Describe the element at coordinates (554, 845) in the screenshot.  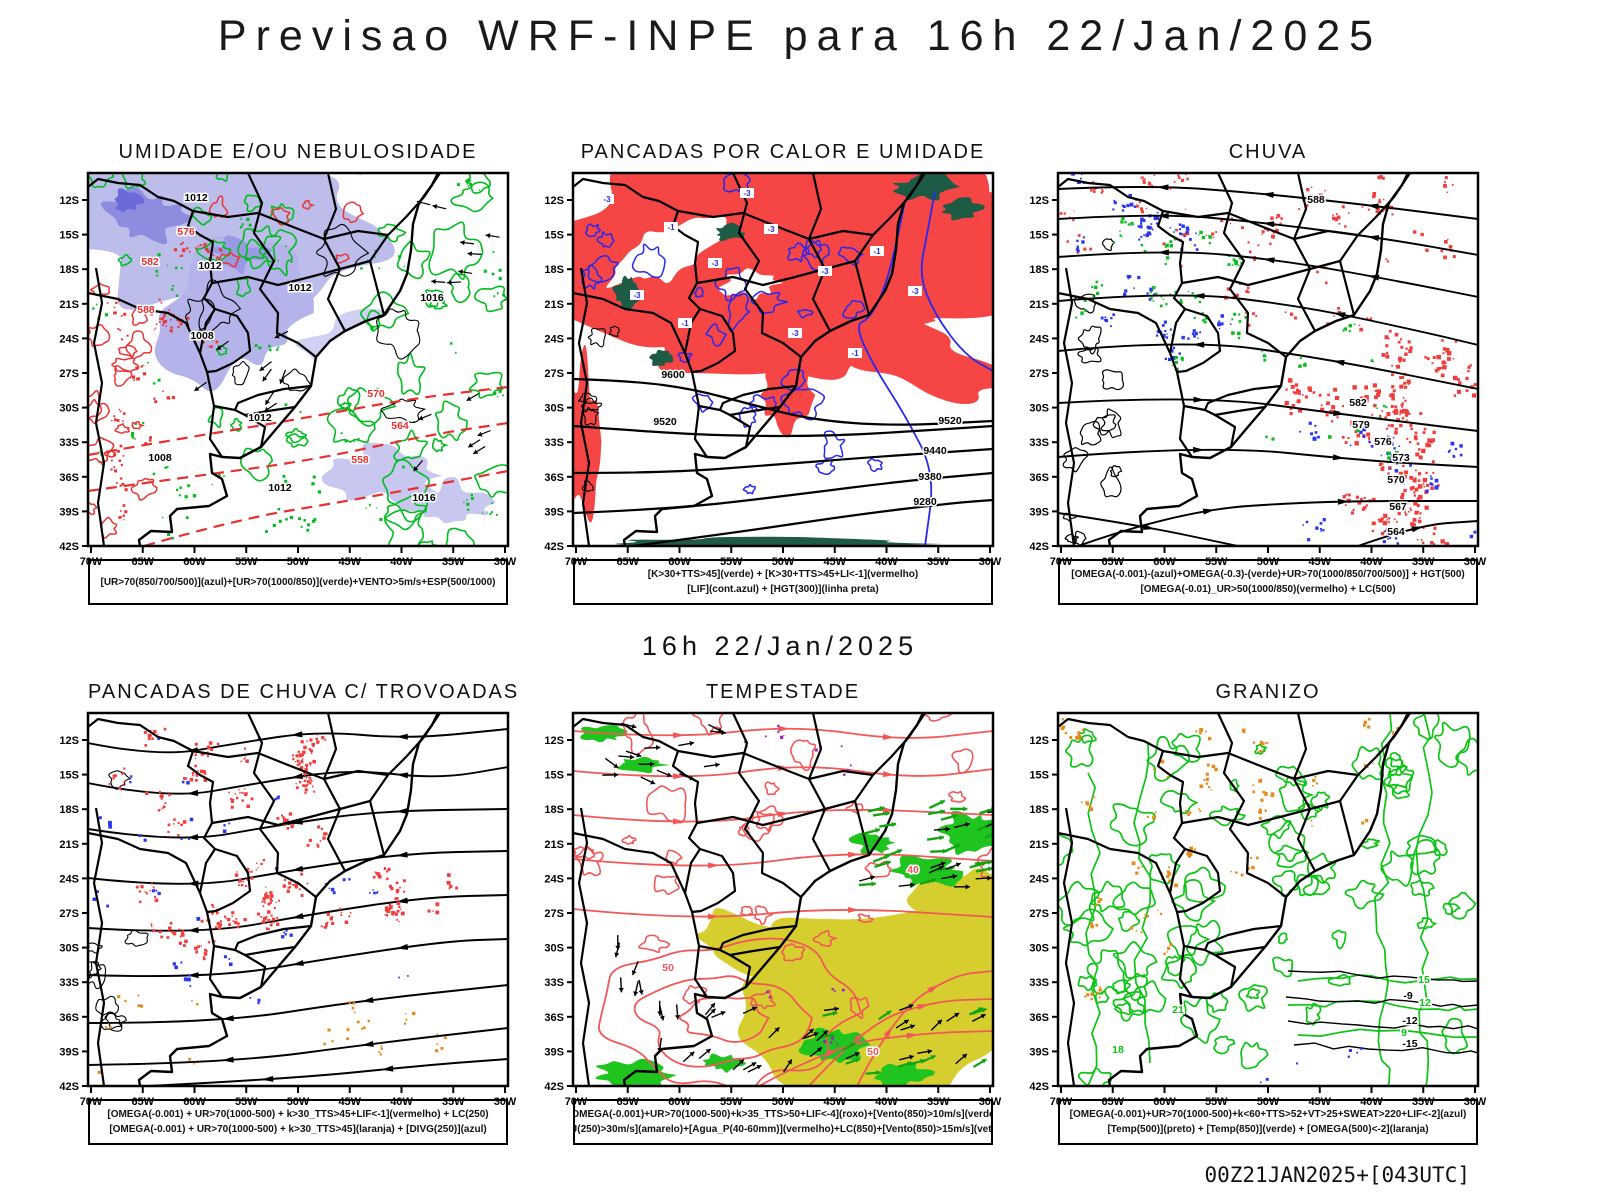
I see `lat-tick-label: 21S` at that location.